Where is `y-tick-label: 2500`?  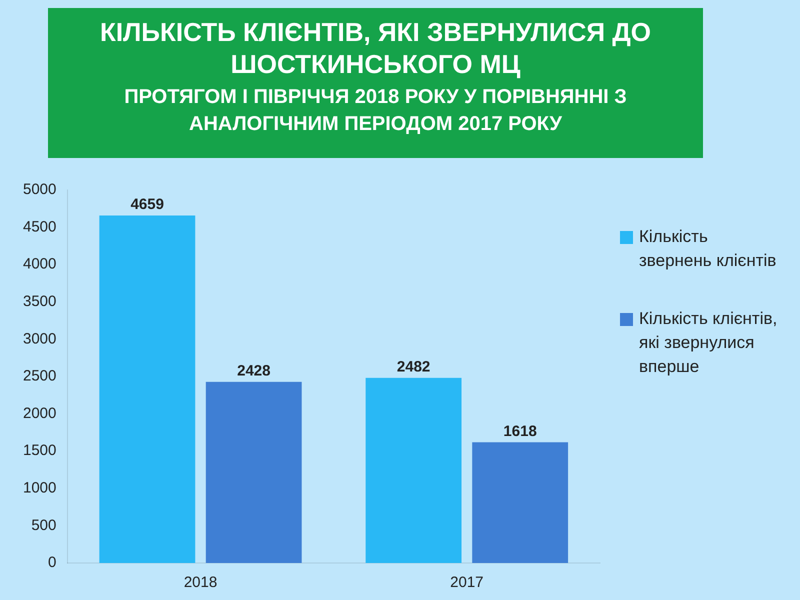
y-tick-label: 2500 is located at coordinates (39, 376).